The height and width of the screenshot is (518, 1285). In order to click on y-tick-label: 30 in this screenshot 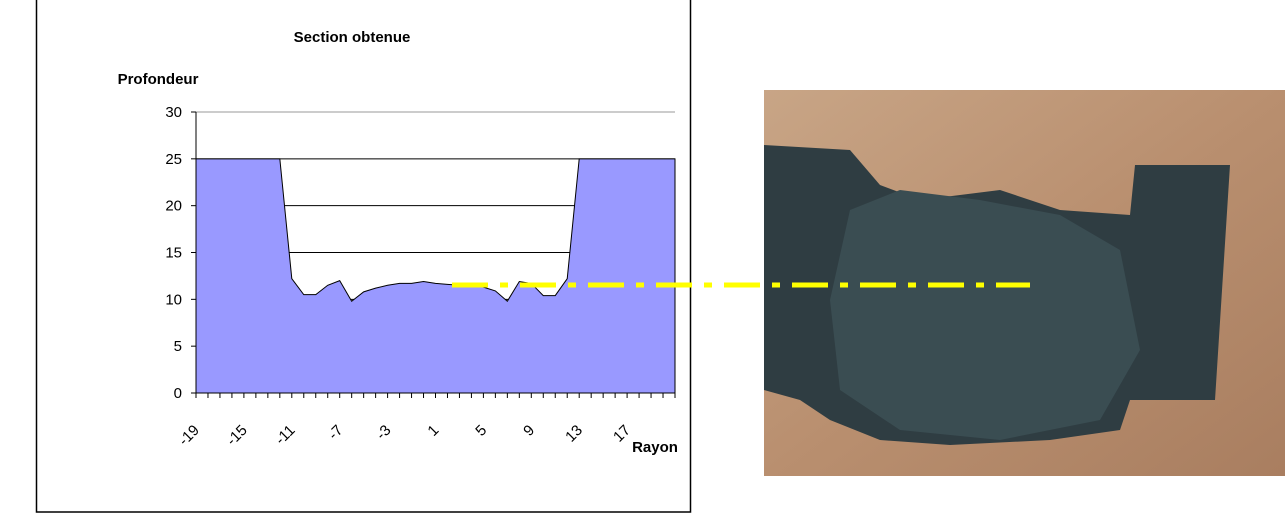, I will do `click(173, 112)`.